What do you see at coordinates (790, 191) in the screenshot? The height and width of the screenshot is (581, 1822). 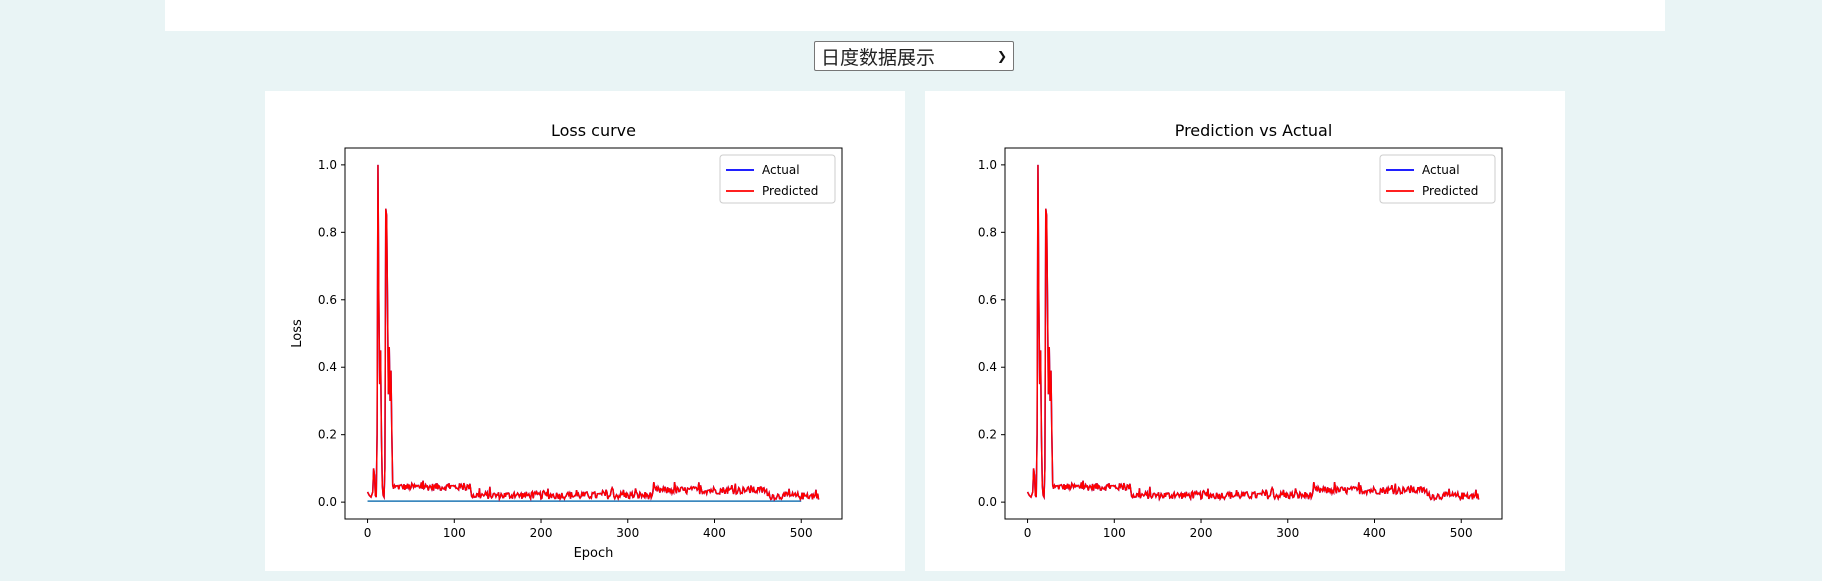 I see `loss-curve-legend-label: Predicted` at bounding box center [790, 191].